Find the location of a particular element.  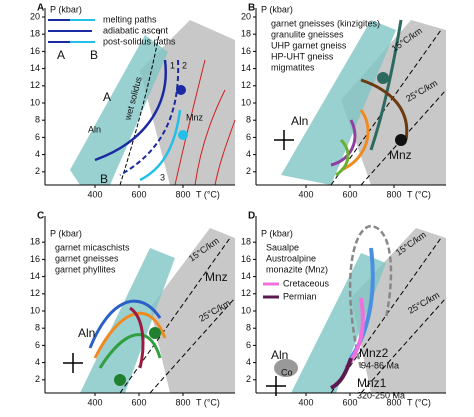

annotation: 1 is located at coordinates (172, 65).